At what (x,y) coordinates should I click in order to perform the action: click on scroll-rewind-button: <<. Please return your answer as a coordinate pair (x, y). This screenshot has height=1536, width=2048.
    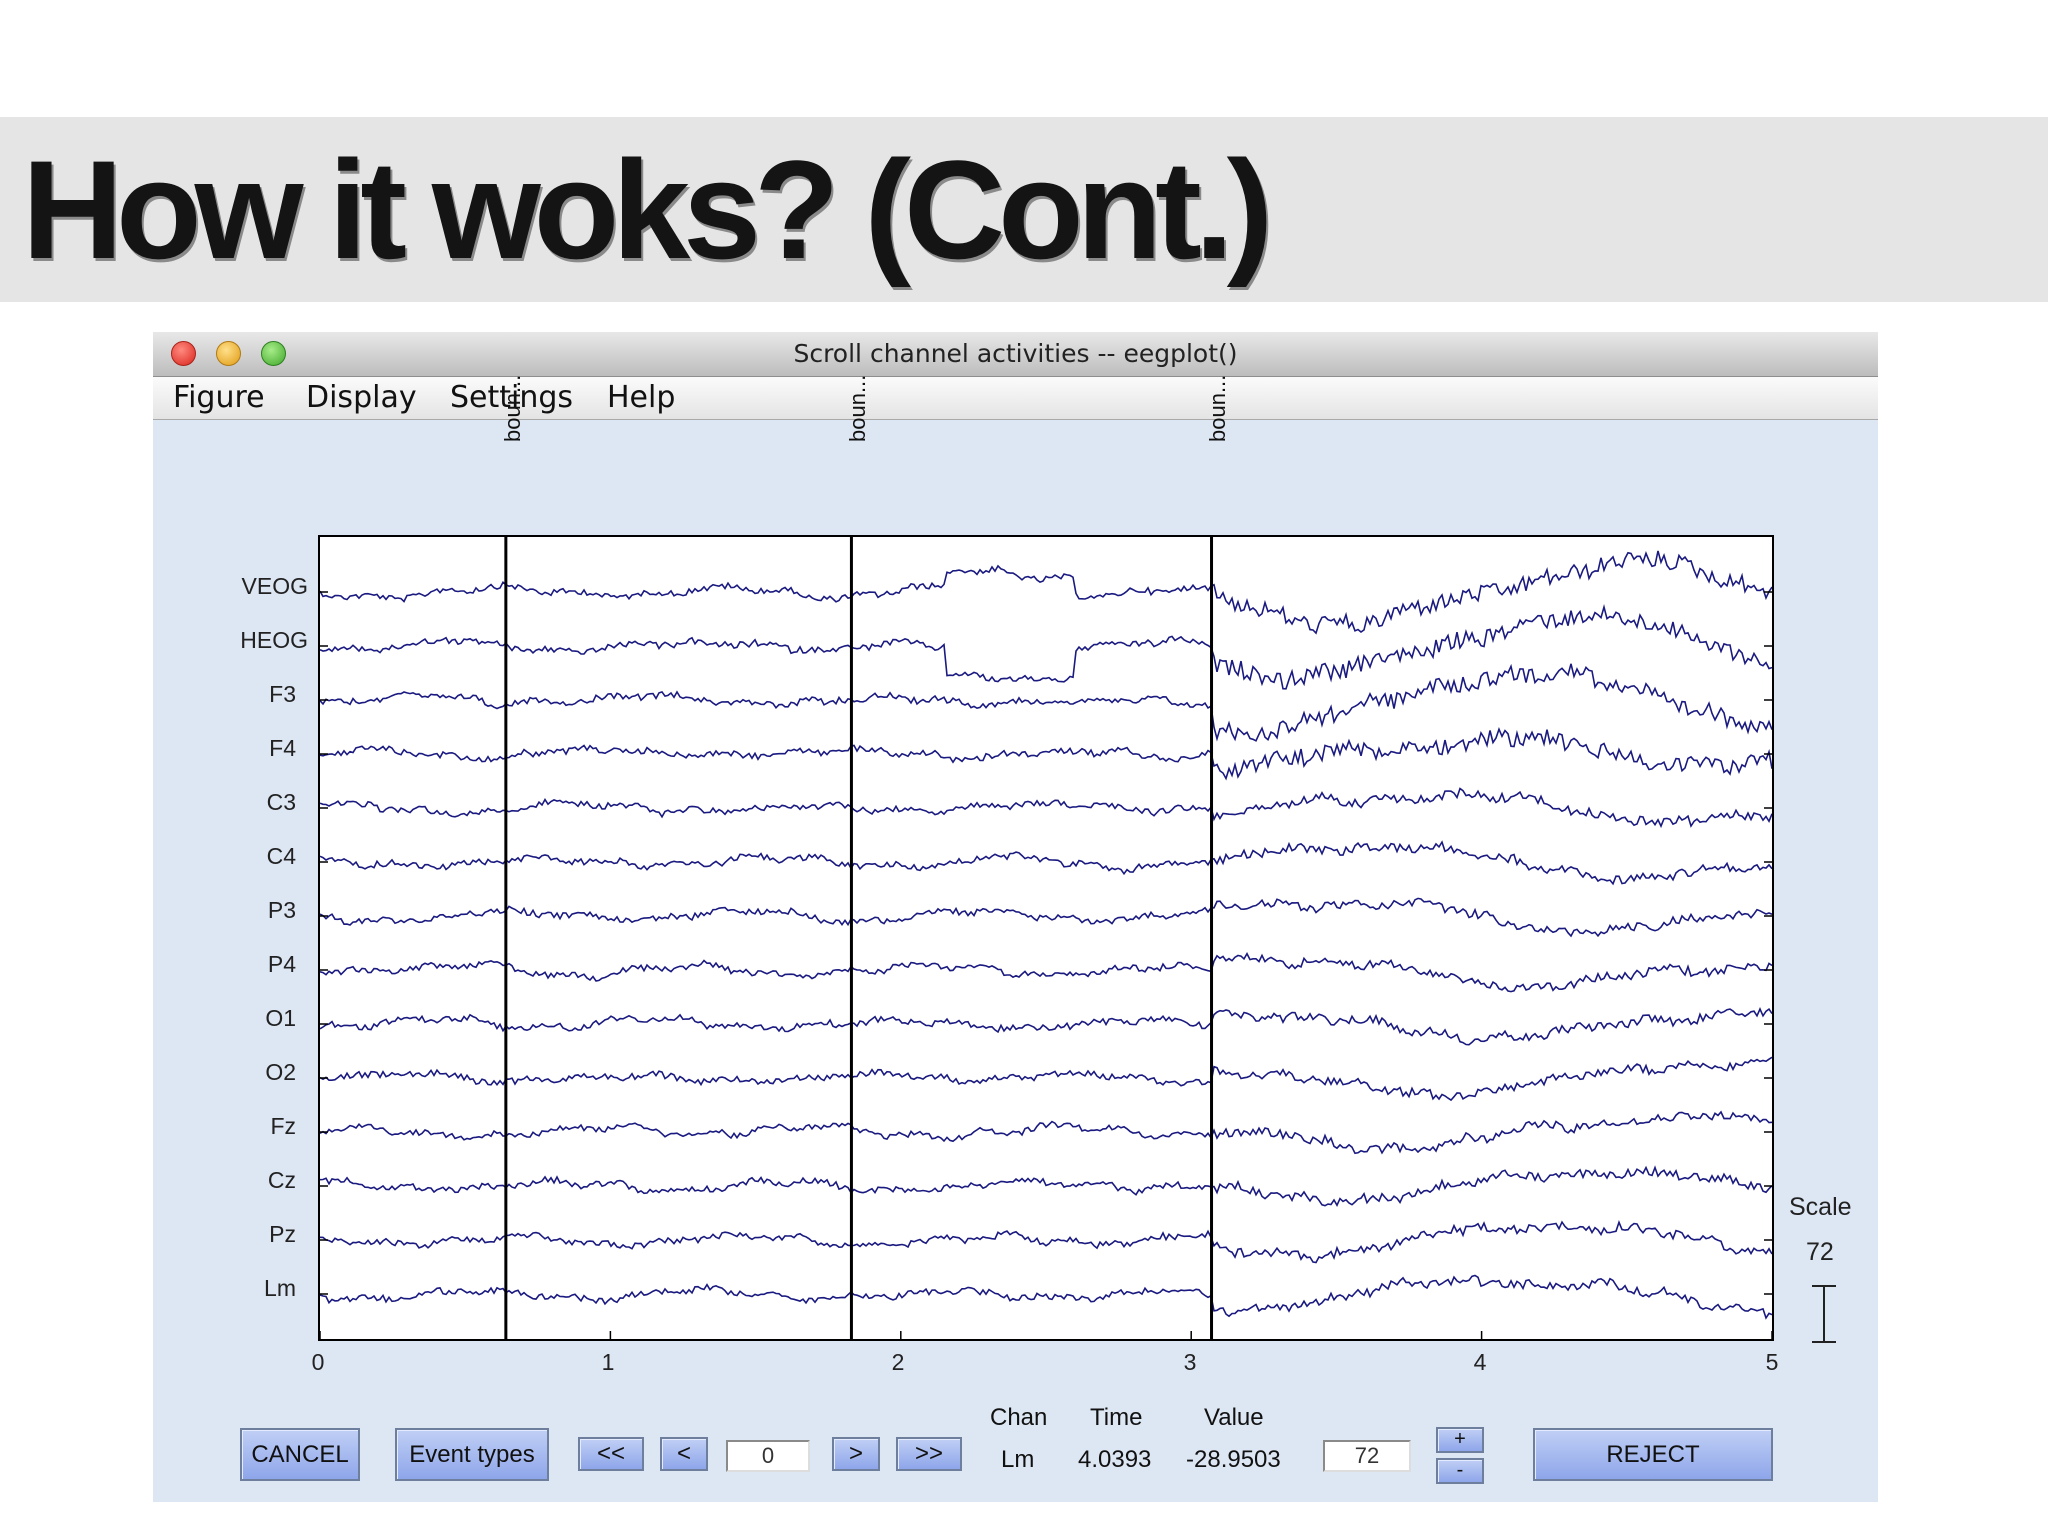
    Looking at the image, I should click on (611, 1454).